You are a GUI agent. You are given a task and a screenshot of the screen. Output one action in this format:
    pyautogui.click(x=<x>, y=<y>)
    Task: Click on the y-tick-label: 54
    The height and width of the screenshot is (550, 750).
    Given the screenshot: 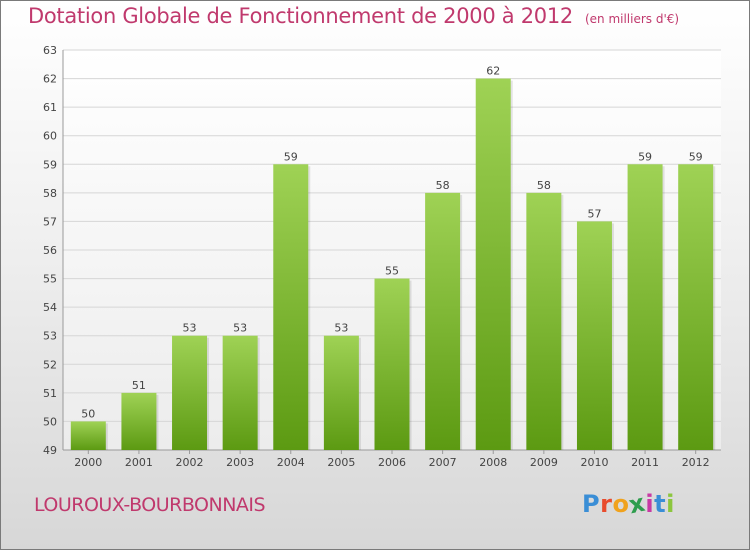 What is the action you would take?
    pyautogui.click(x=50, y=307)
    